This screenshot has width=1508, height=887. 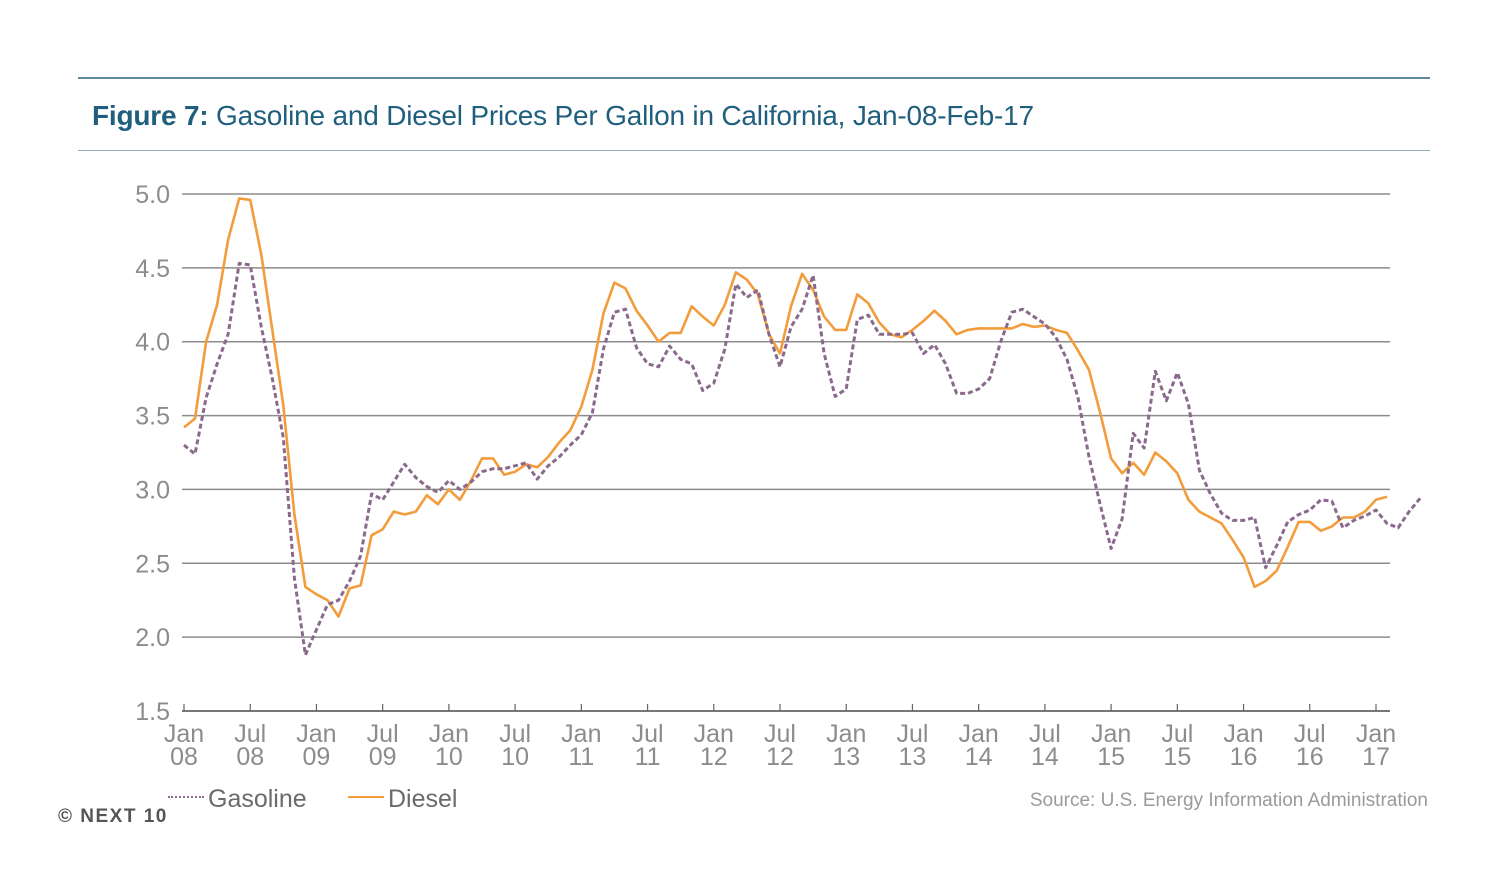 I want to click on y-tick-label: 4.0, so click(x=152, y=343).